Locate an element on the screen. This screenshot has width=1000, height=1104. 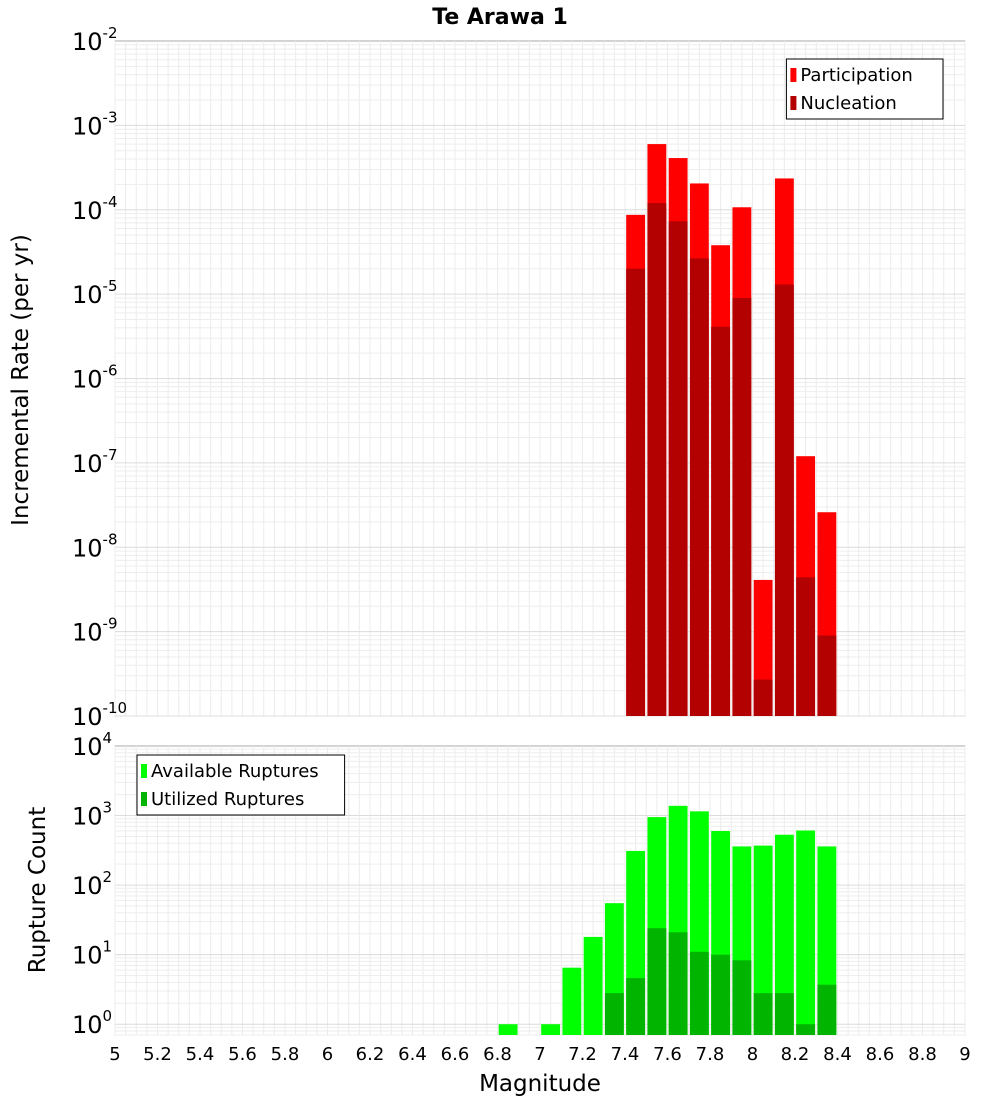
chart-title: Te Arawa 1 is located at coordinates (500, 17).